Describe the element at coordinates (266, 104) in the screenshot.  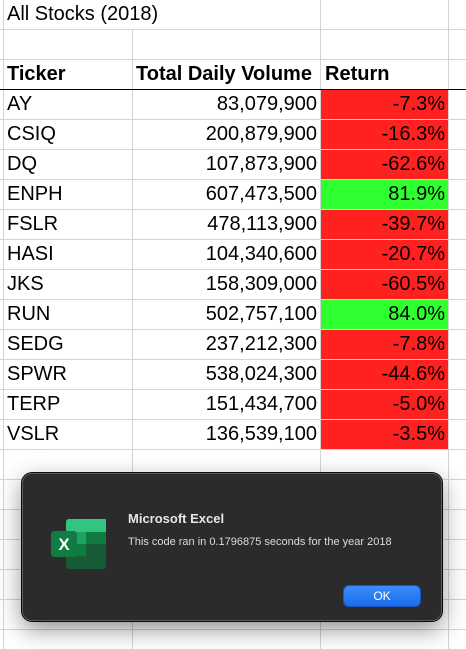
I see `volume-cell: 83,079,900` at that location.